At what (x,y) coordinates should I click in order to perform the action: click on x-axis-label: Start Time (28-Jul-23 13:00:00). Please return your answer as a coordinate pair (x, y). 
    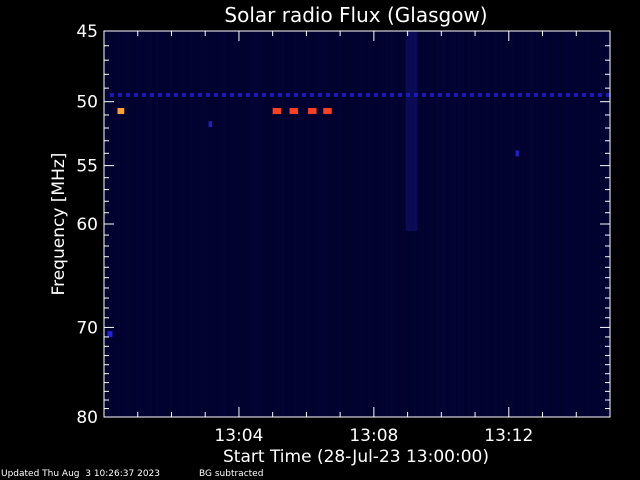
    Looking at the image, I should click on (356, 457).